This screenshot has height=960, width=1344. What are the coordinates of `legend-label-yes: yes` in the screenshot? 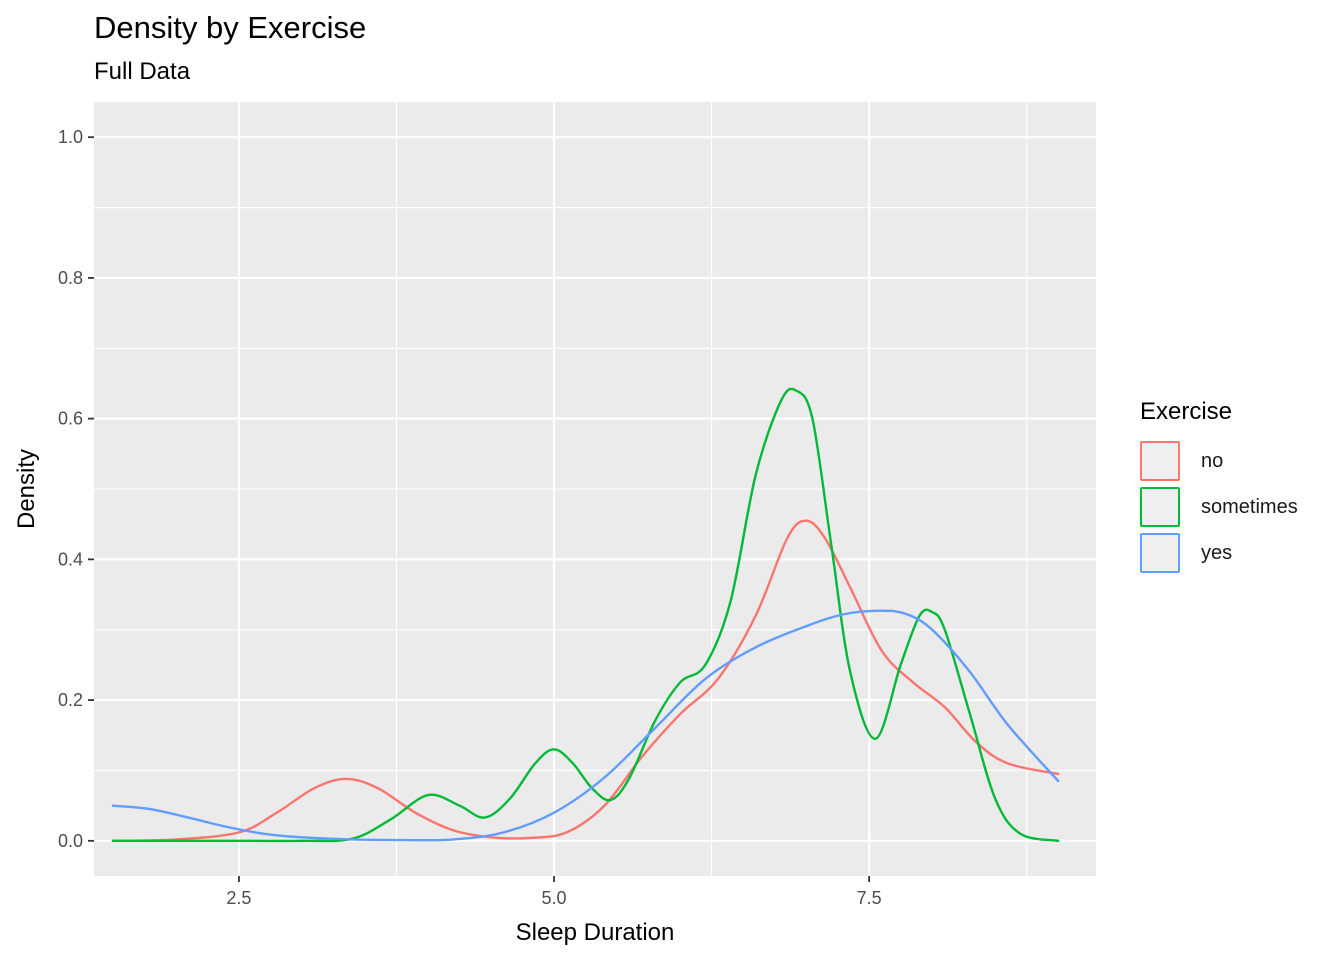 It's located at (1217, 552).